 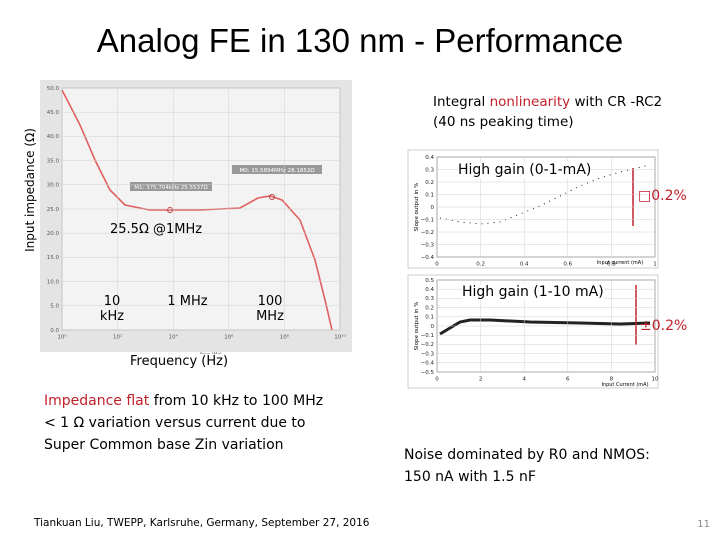 I want to click on text: Integral, so click(x=461, y=102).